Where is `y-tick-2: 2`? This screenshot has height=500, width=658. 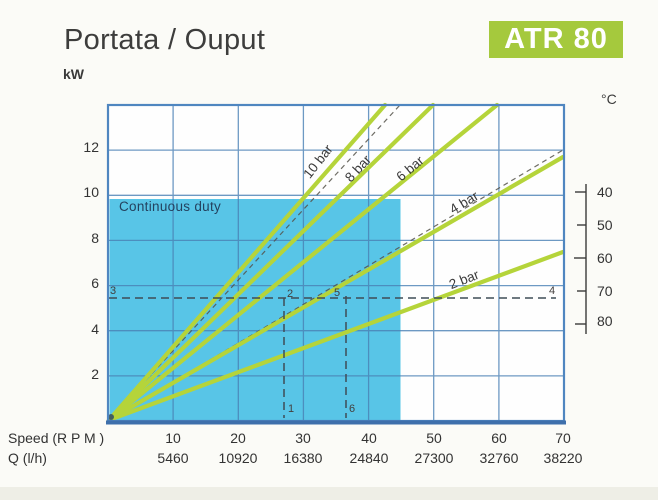
y-tick-2: 2 is located at coordinates (95, 374).